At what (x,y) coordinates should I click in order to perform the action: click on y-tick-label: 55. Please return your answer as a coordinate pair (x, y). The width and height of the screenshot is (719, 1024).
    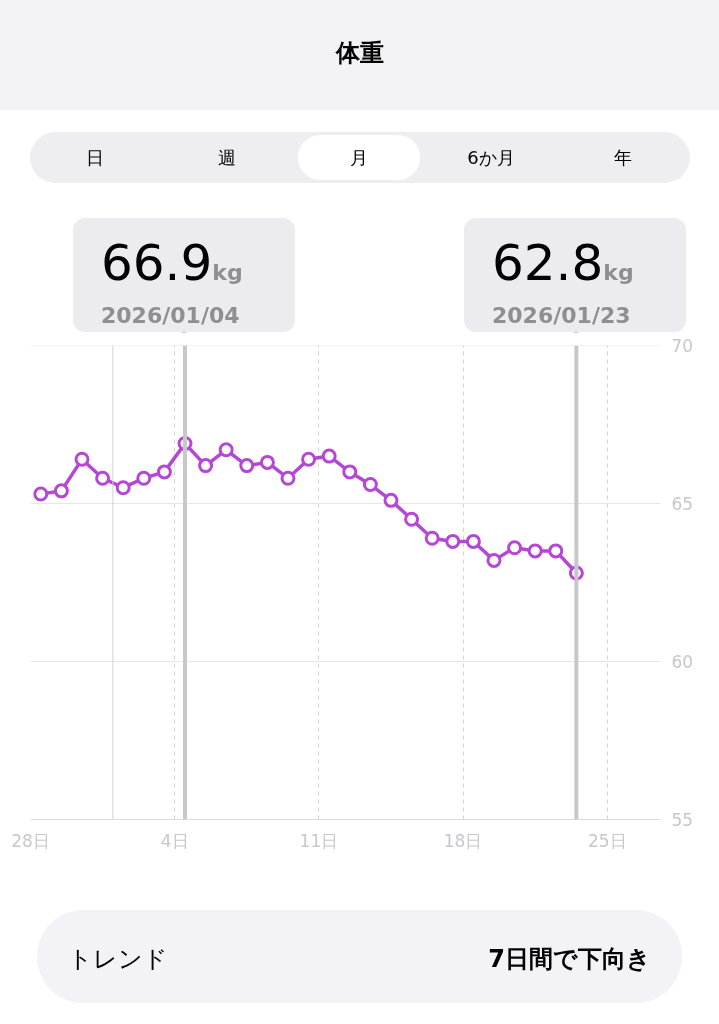
    Looking at the image, I should click on (682, 820).